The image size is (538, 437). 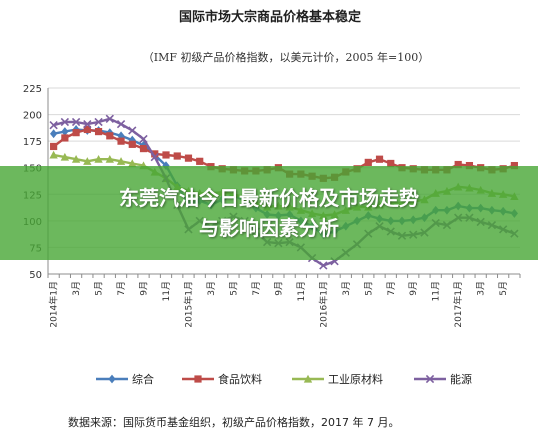 I want to click on legend-item: 工业原材料, so click(x=337, y=379).